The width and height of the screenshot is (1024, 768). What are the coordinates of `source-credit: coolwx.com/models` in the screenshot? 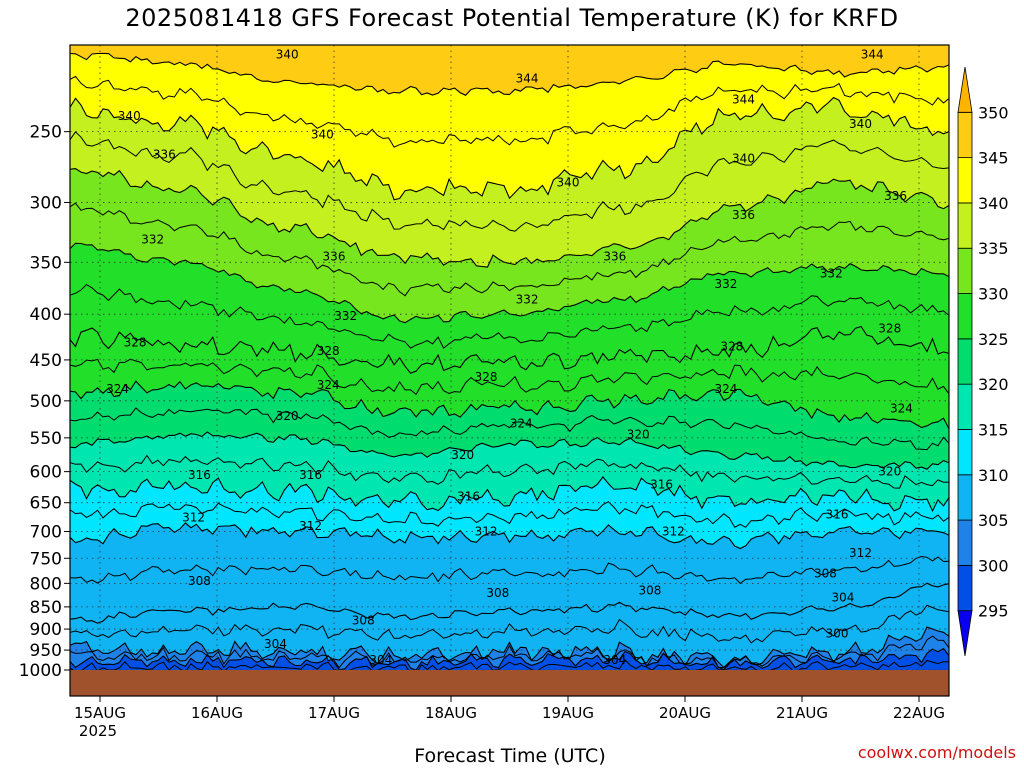 It's located at (936, 752).